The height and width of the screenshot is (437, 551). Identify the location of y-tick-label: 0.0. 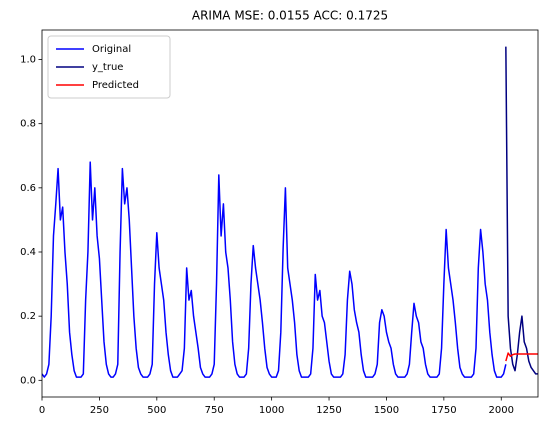
(28, 380).